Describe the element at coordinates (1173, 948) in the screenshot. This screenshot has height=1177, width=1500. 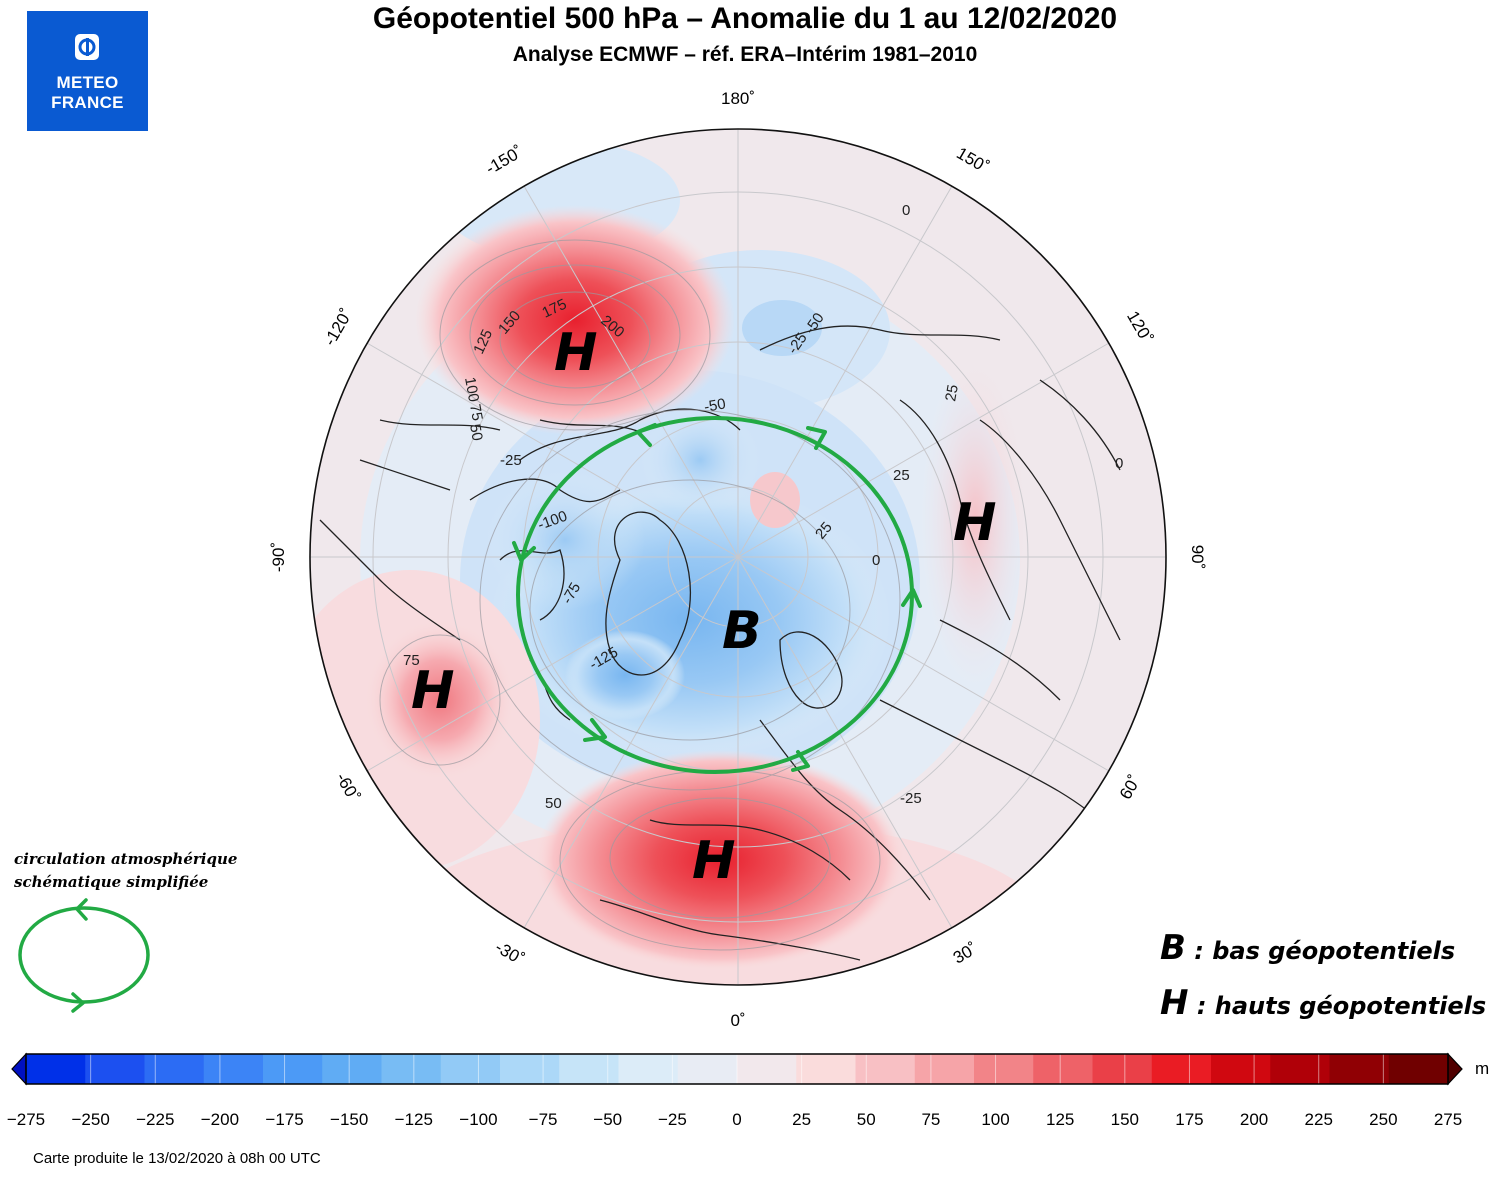
I see `legend-low-letter: B` at that location.